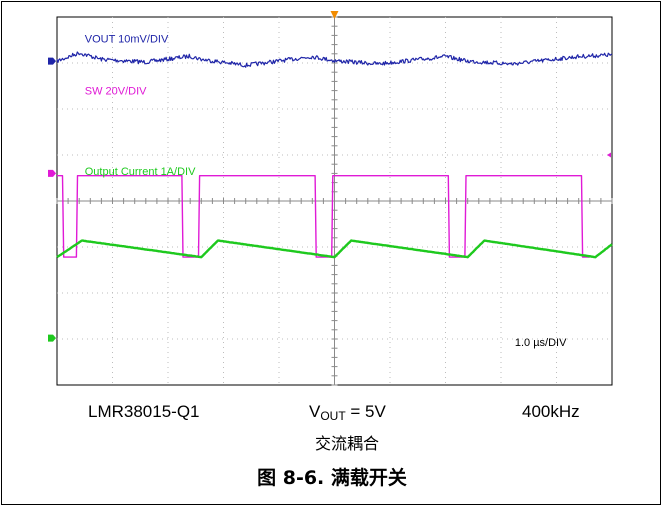 This screenshot has height=508, width=664. What do you see at coordinates (551, 411) in the screenshot?
I see `frequency-caption: 400kHz` at bounding box center [551, 411].